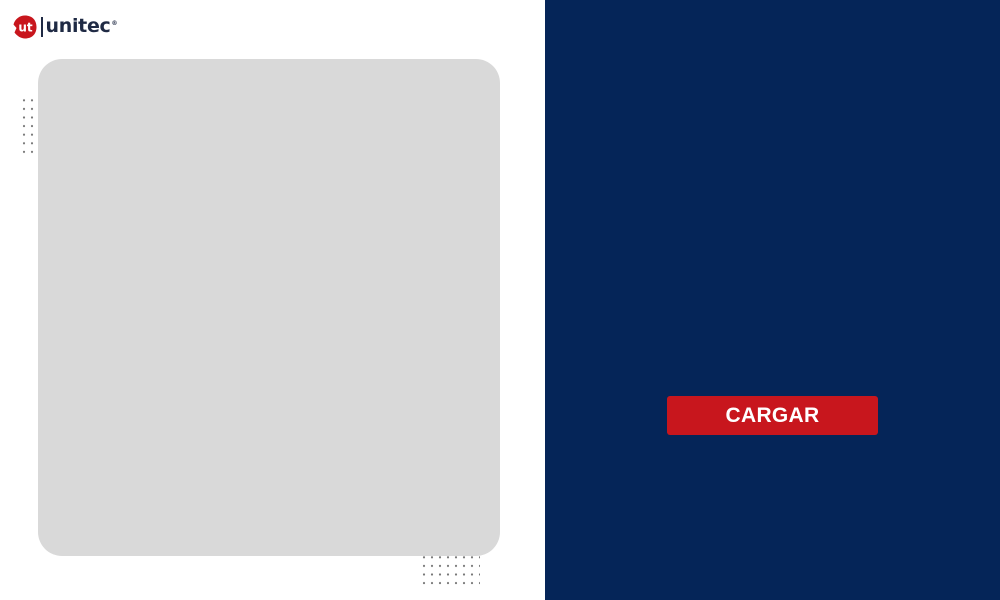 This screenshot has height=600, width=1000. I want to click on logo-divider, so click(42, 27).